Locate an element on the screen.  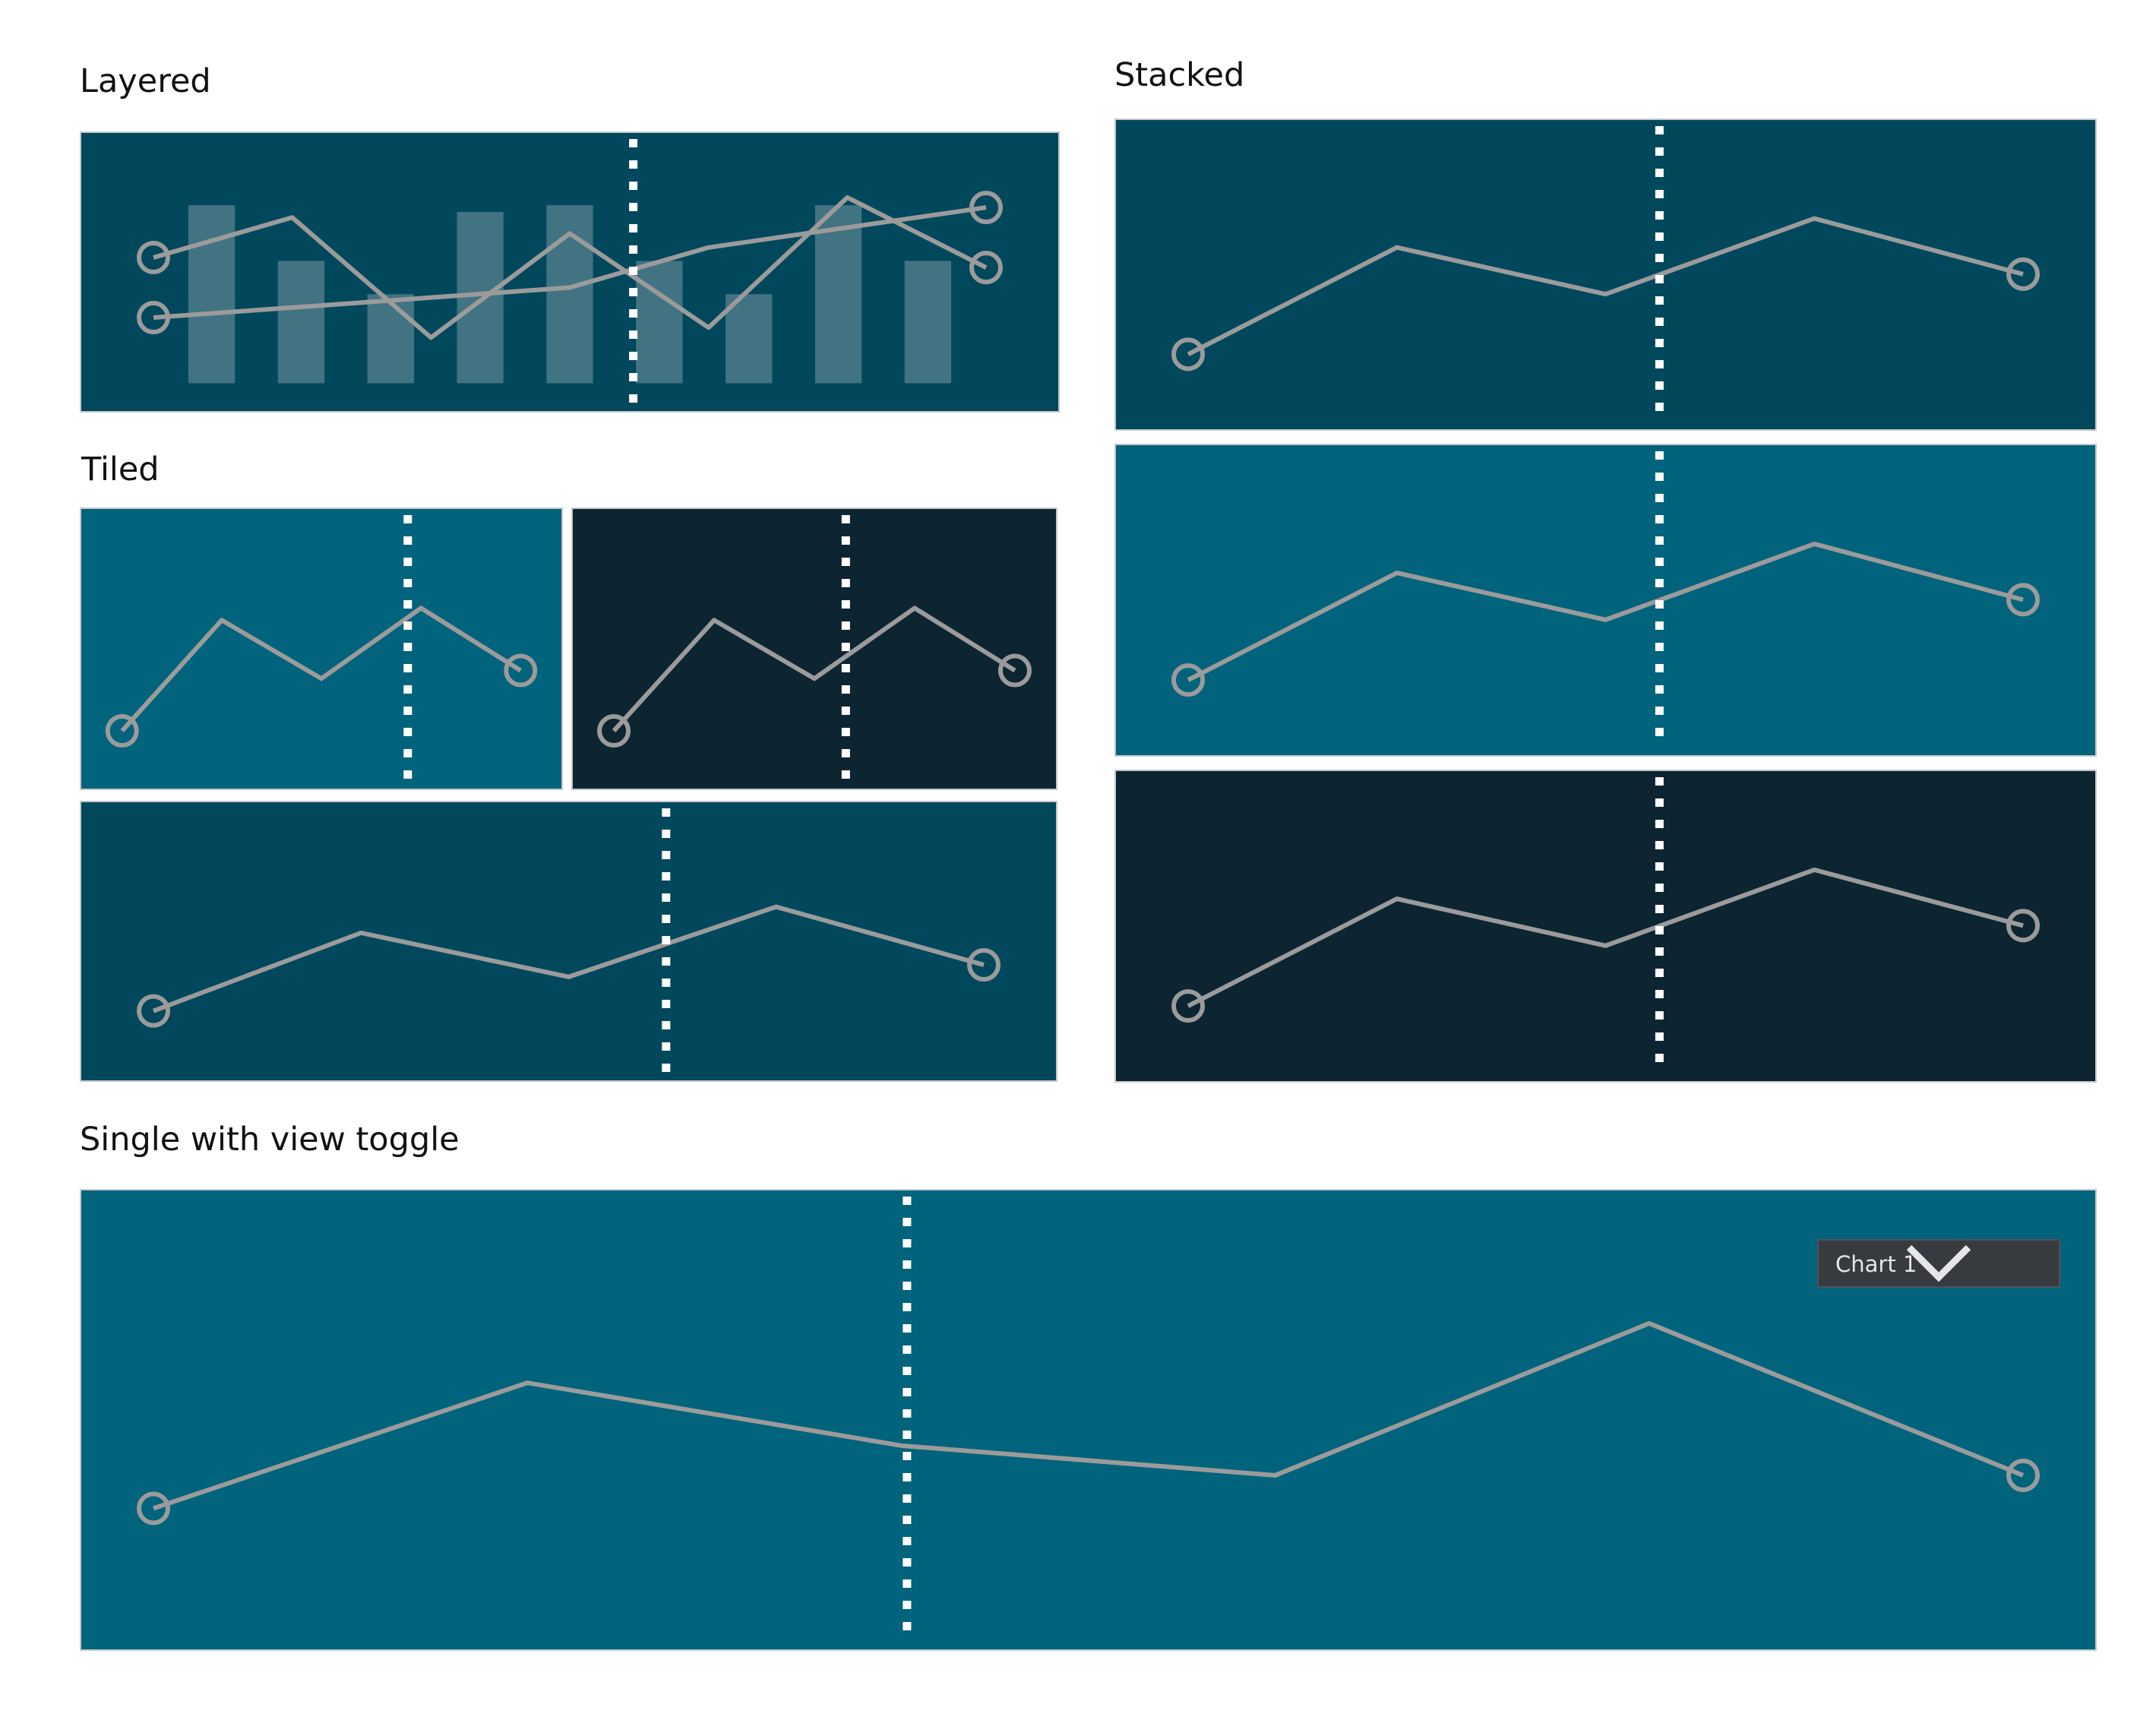
tiled-3-plot is located at coordinates (569, 941).